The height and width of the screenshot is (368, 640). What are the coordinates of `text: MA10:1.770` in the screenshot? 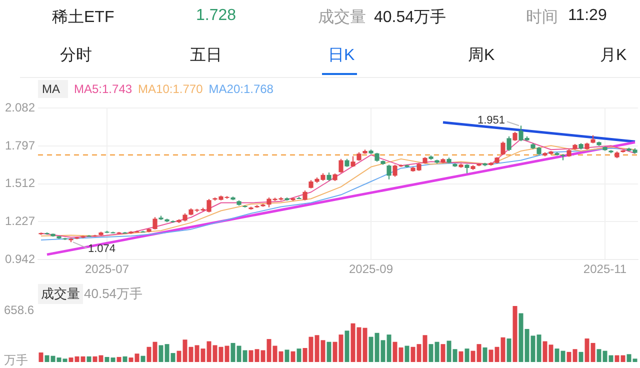 It's located at (170, 89).